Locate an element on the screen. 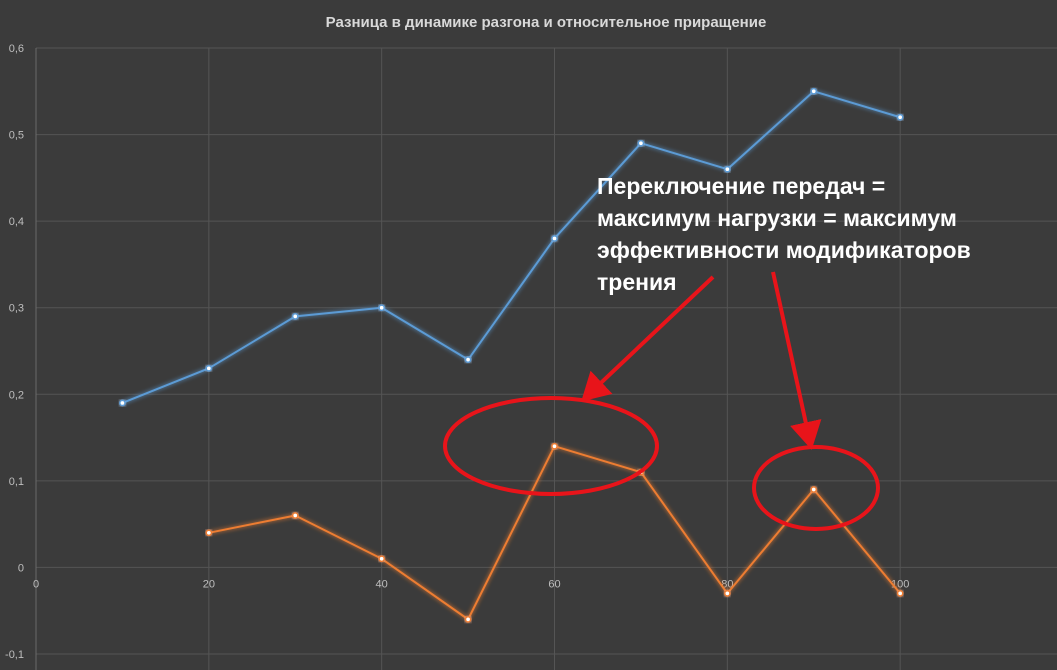  y-tick-label: 0,5 is located at coordinates (16, 136).